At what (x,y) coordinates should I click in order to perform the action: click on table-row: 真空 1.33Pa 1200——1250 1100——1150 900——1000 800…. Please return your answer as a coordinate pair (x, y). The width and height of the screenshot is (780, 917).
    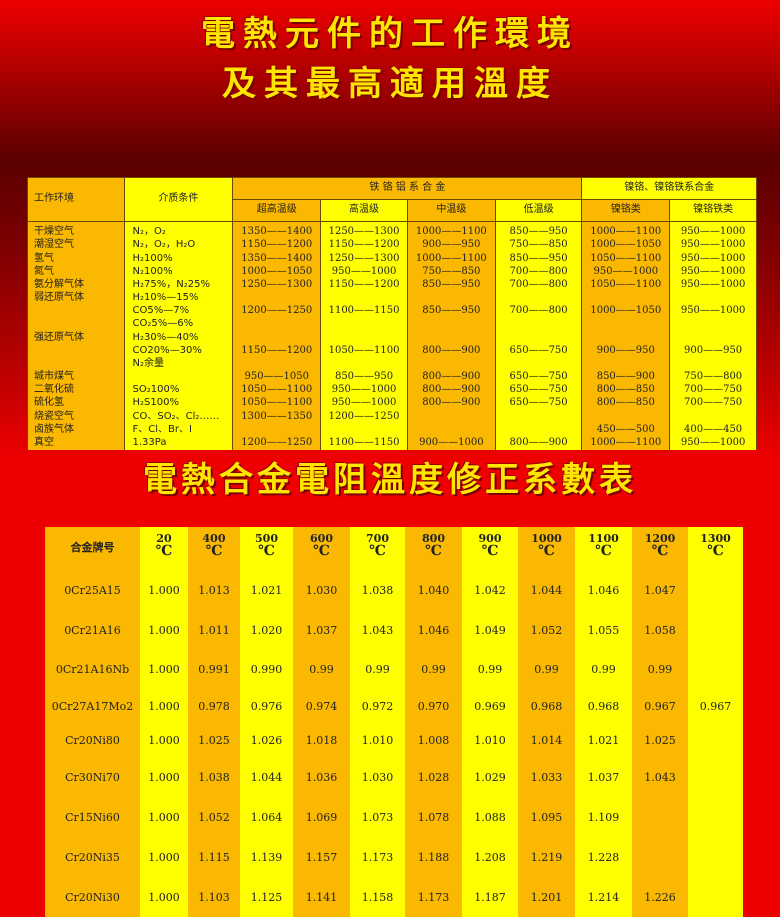
    Looking at the image, I should click on (392, 443).